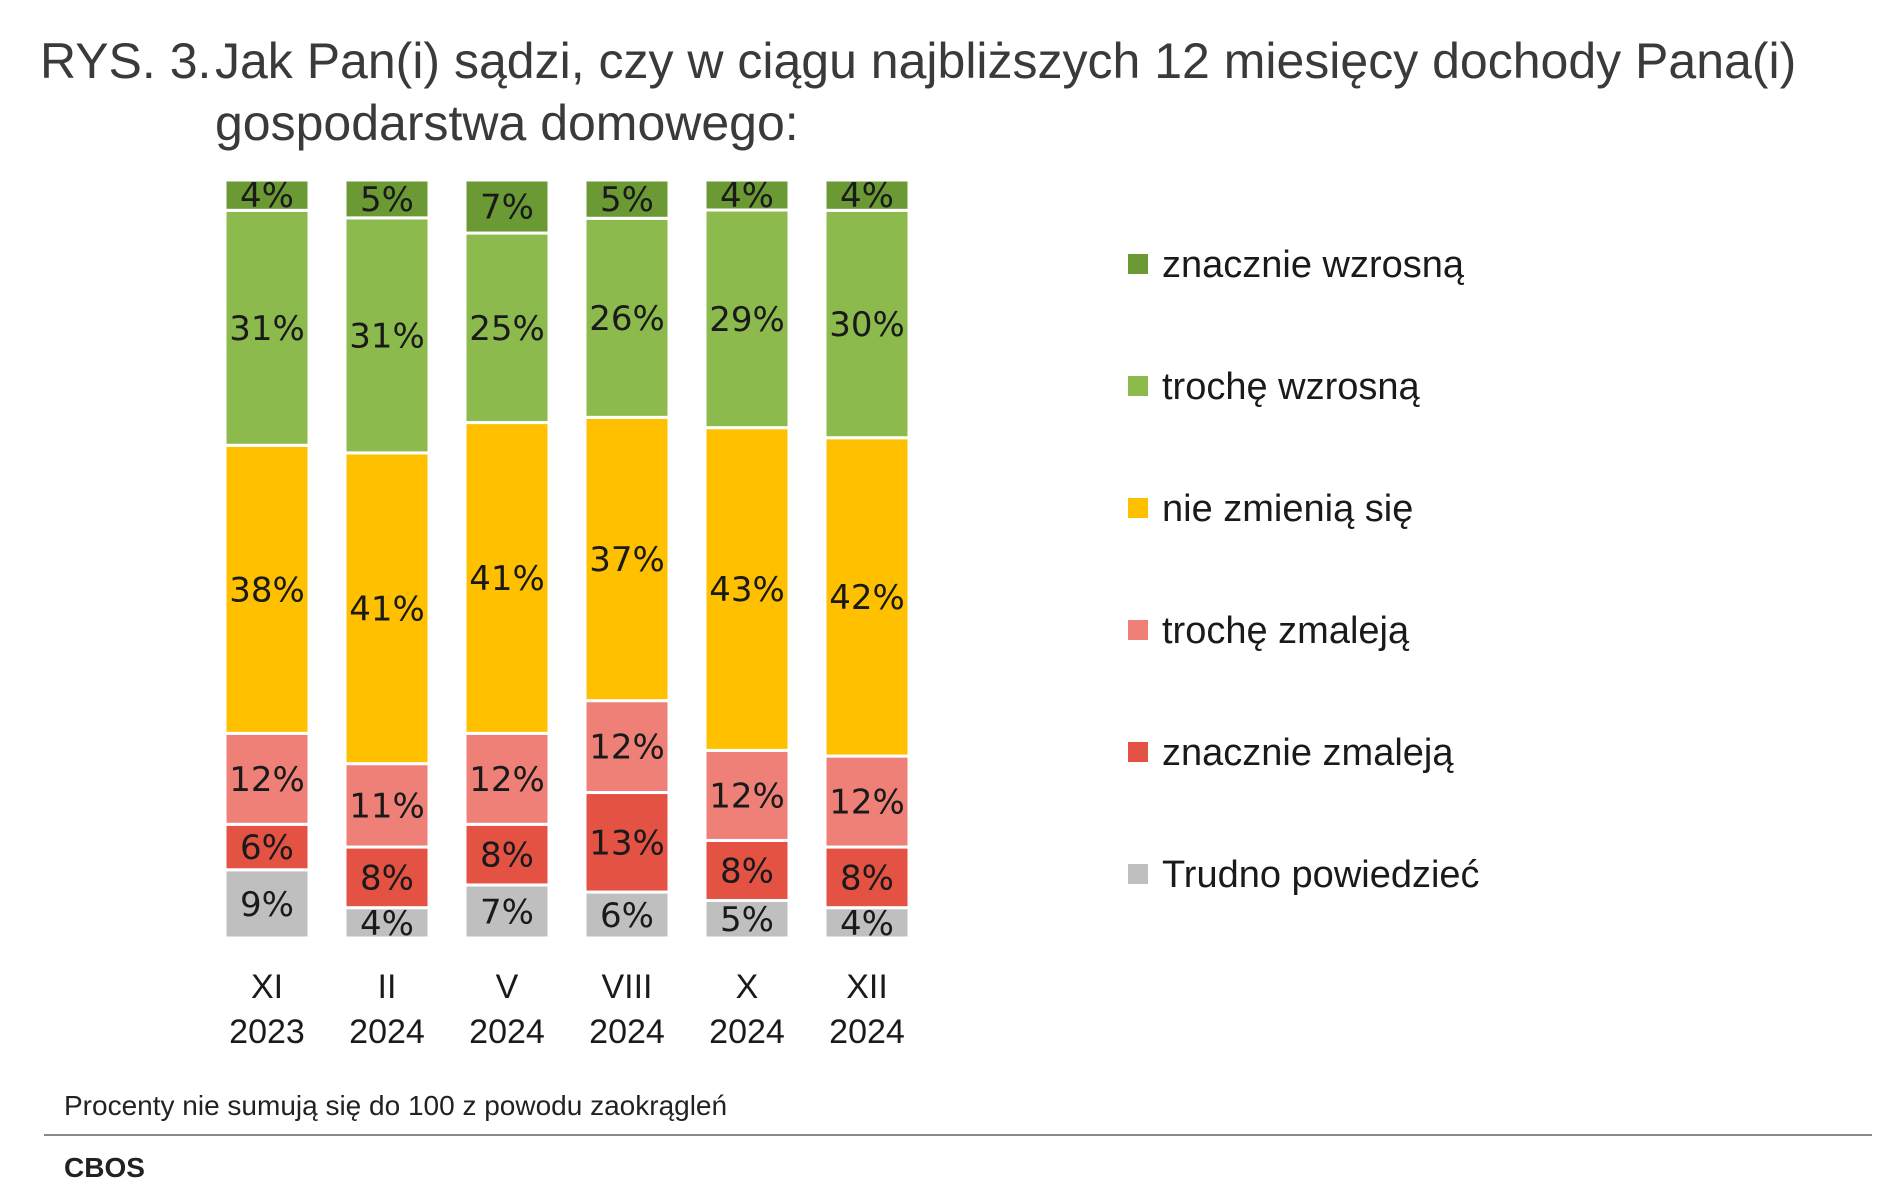 This screenshot has height=1193, width=1890. Describe the element at coordinates (747, 871) in the screenshot. I see `data-label-znacznie-zmaleja-4: 8%` at that location.